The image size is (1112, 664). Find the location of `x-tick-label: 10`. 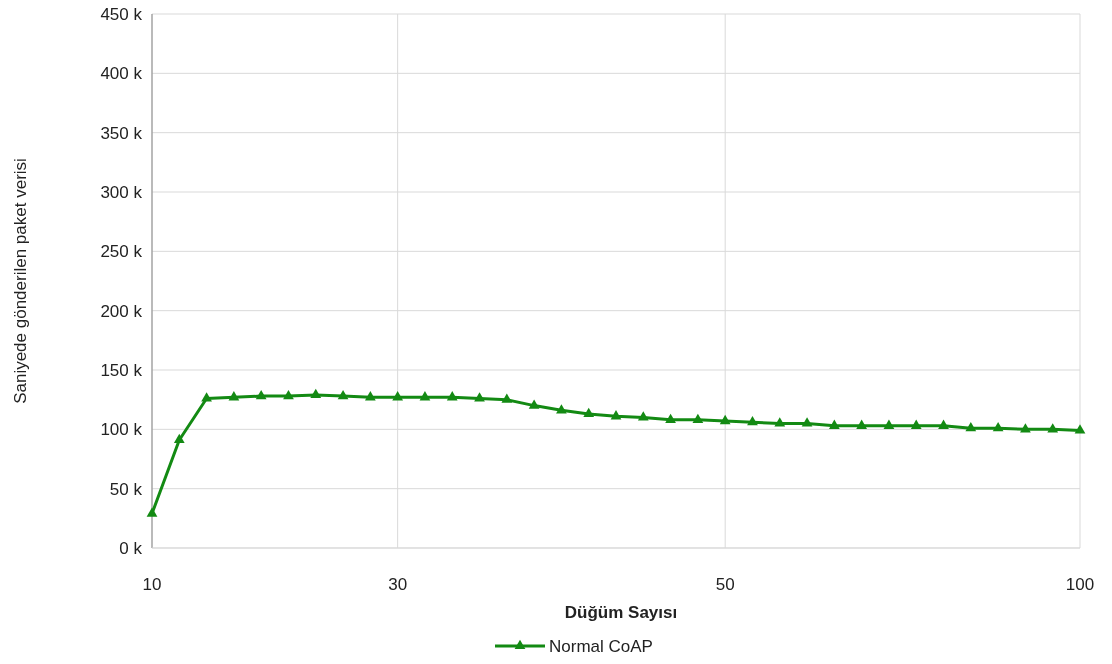

x-tick-label: 10 is located at coordinates (152, 584).